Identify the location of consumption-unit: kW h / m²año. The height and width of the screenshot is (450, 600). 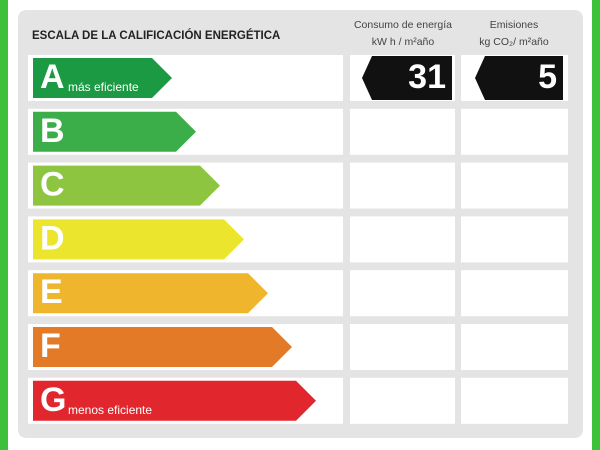
(403, 42).